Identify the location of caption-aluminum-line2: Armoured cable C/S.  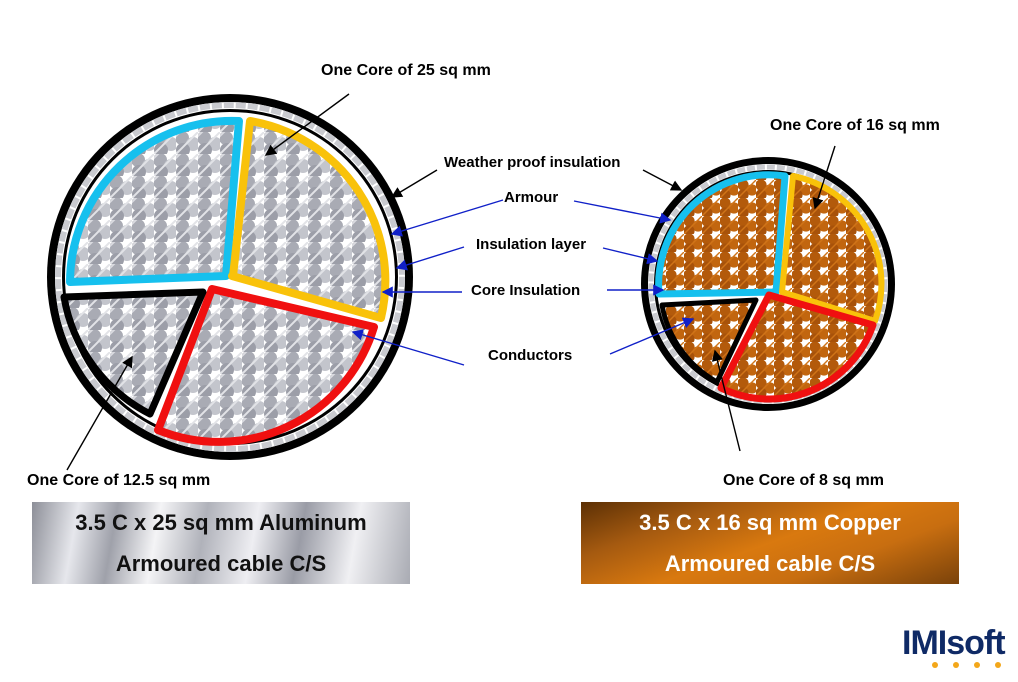
(221, 563).